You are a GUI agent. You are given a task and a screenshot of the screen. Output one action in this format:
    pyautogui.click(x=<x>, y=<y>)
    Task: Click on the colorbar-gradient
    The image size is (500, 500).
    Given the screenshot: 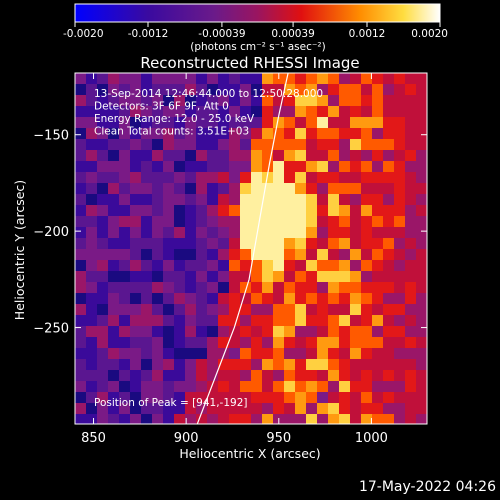 What is the action you would take?
    pyautogui.click(x=257, y=13)
    